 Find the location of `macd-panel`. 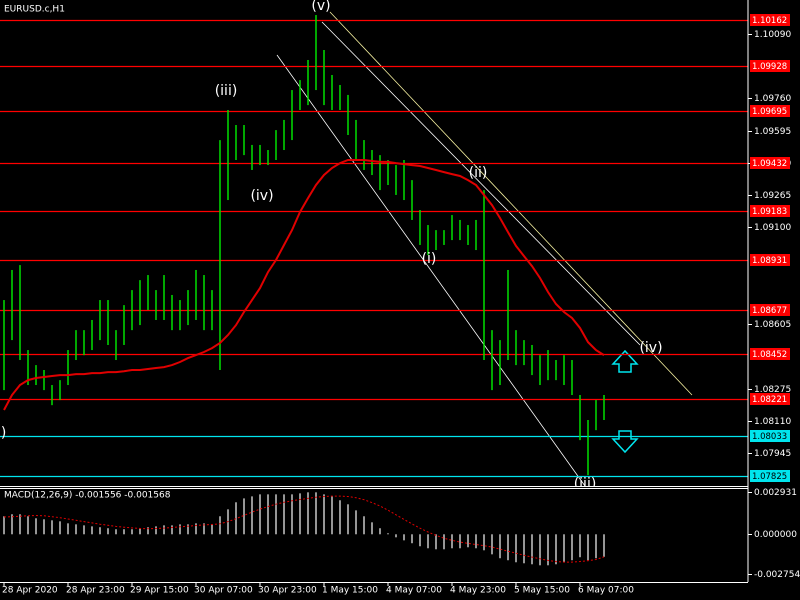

macd-panel is located at coordinates (304, 529).